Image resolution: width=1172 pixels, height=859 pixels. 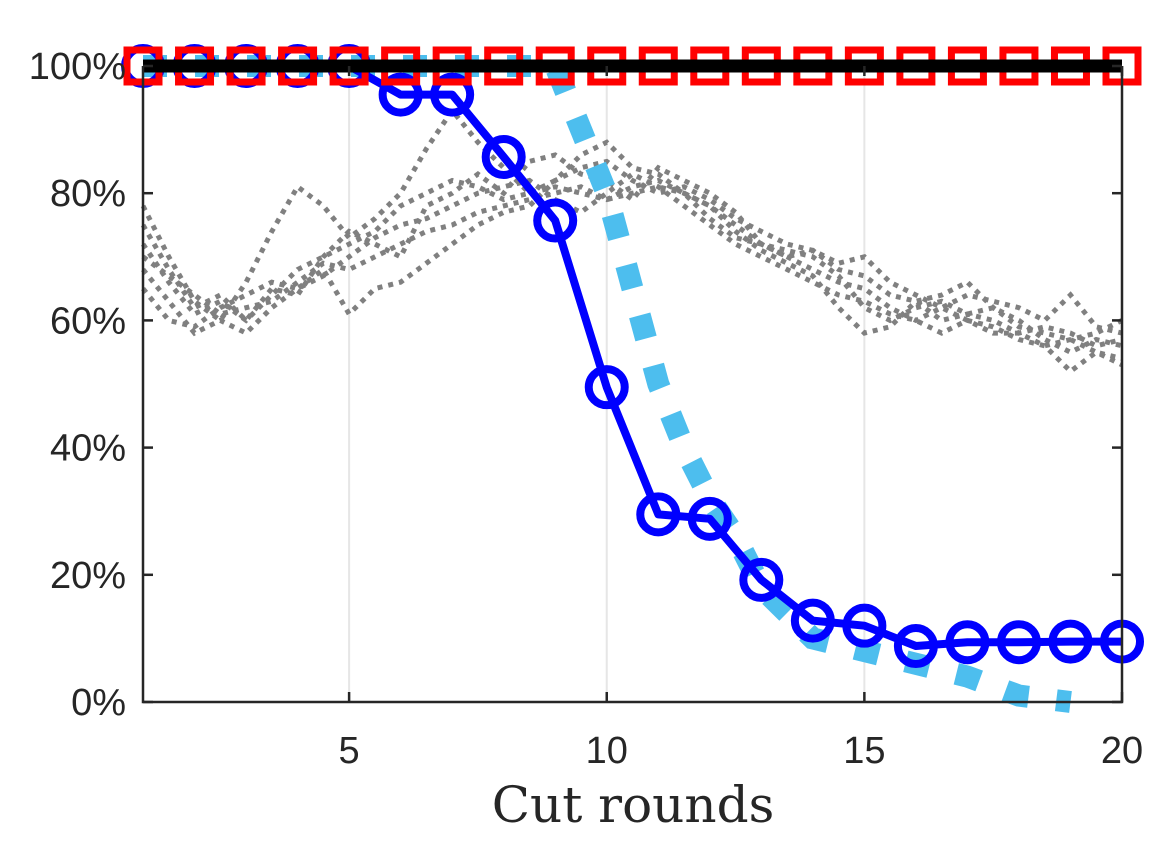 I want to click on y-tick-label: 0%, so click(x=98, y=703).